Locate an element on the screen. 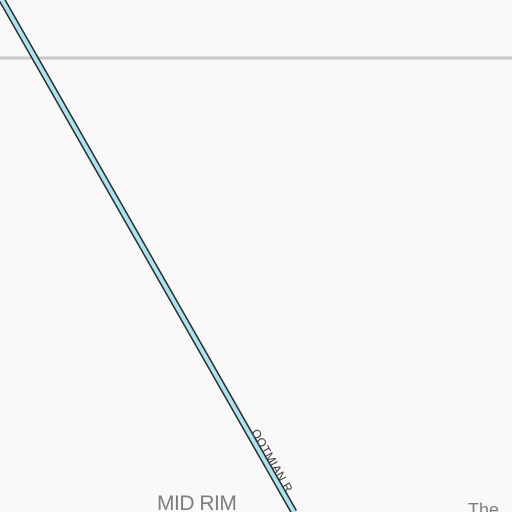 This screenshot has width=512, height=512. area-label-mid-rim: MID RIM is located at coordinates (196, 502).